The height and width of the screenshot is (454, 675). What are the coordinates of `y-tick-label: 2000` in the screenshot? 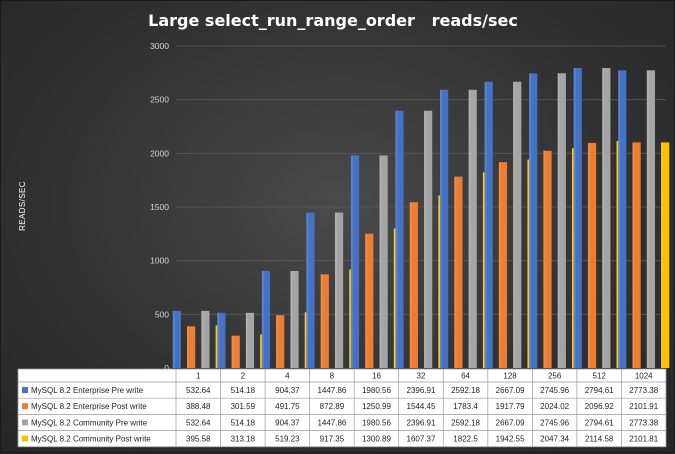 It's located at (159, 153).